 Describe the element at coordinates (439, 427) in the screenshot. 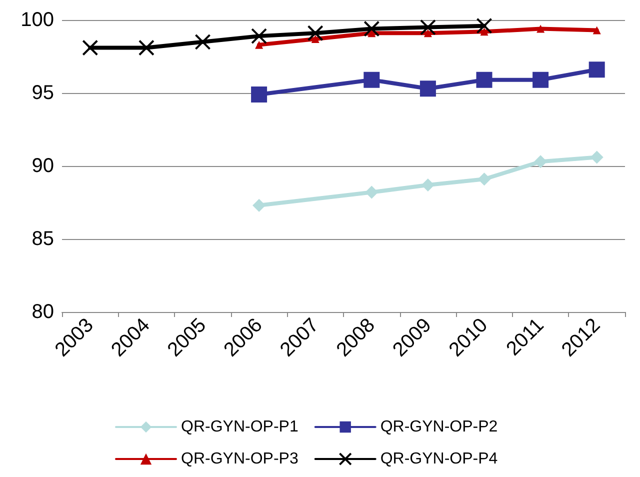

I see `legend-label: QR-GYN-OP-P2` at that location.